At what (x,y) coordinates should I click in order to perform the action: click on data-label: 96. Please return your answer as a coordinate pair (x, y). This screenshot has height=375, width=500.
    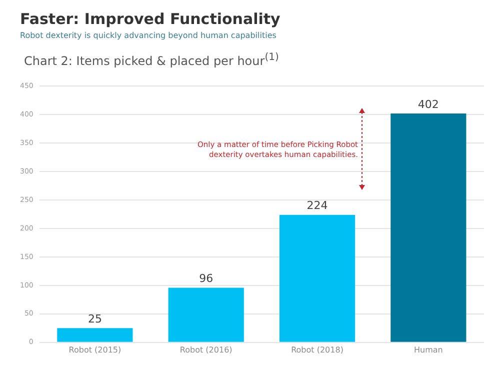
    Looking at the image, I should click on (206, 279).